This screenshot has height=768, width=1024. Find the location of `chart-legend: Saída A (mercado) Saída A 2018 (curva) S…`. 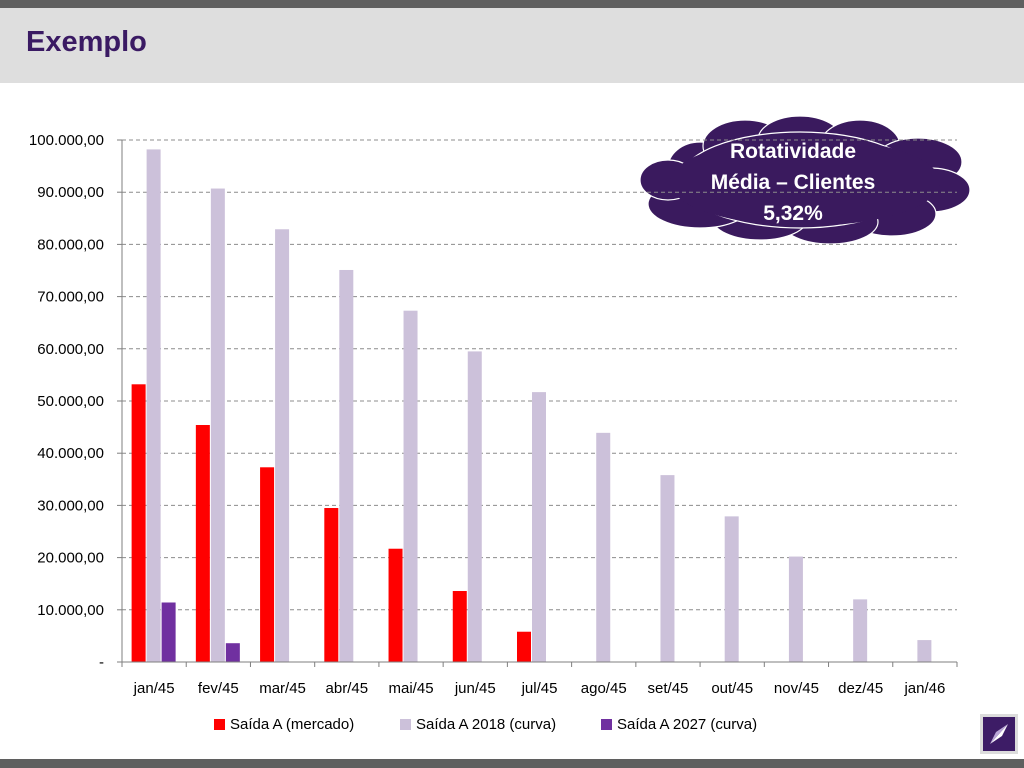

chart-legend: Saída A (mercado) Saída A 2018 (curva) S… is located at coordinates (512, 727).